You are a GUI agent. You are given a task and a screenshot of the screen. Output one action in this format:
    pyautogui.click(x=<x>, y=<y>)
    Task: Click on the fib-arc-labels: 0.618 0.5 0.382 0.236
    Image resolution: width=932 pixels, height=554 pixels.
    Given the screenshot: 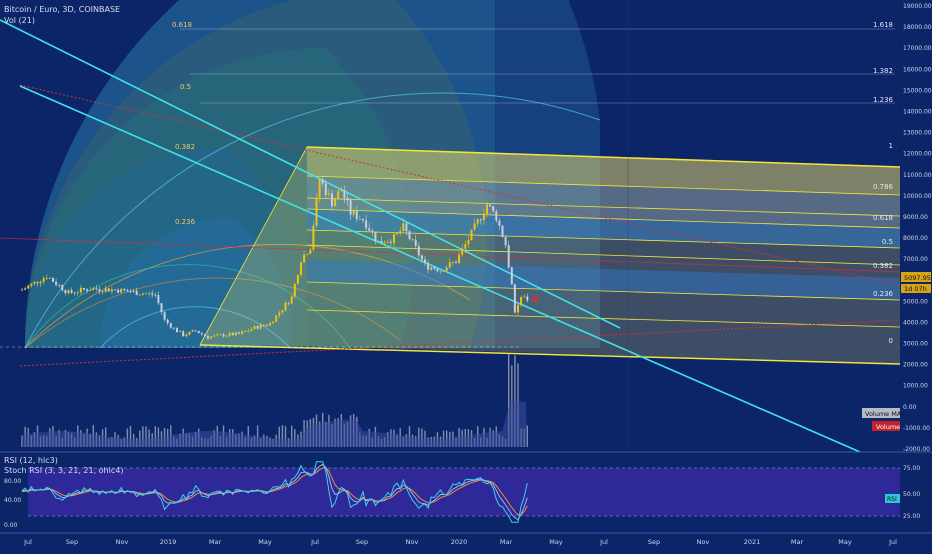 What is the action you would take?
    pyautogui.click(x=184, y=123)
    